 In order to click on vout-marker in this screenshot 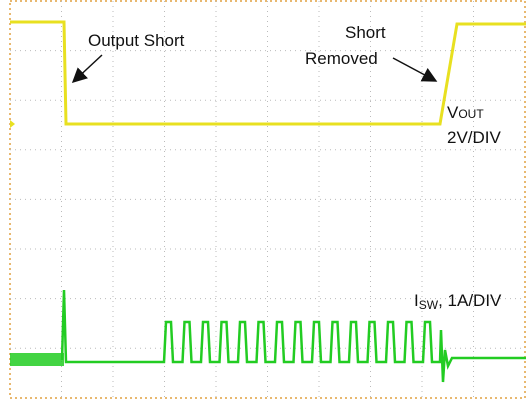, I will do `click(12, 124)`.